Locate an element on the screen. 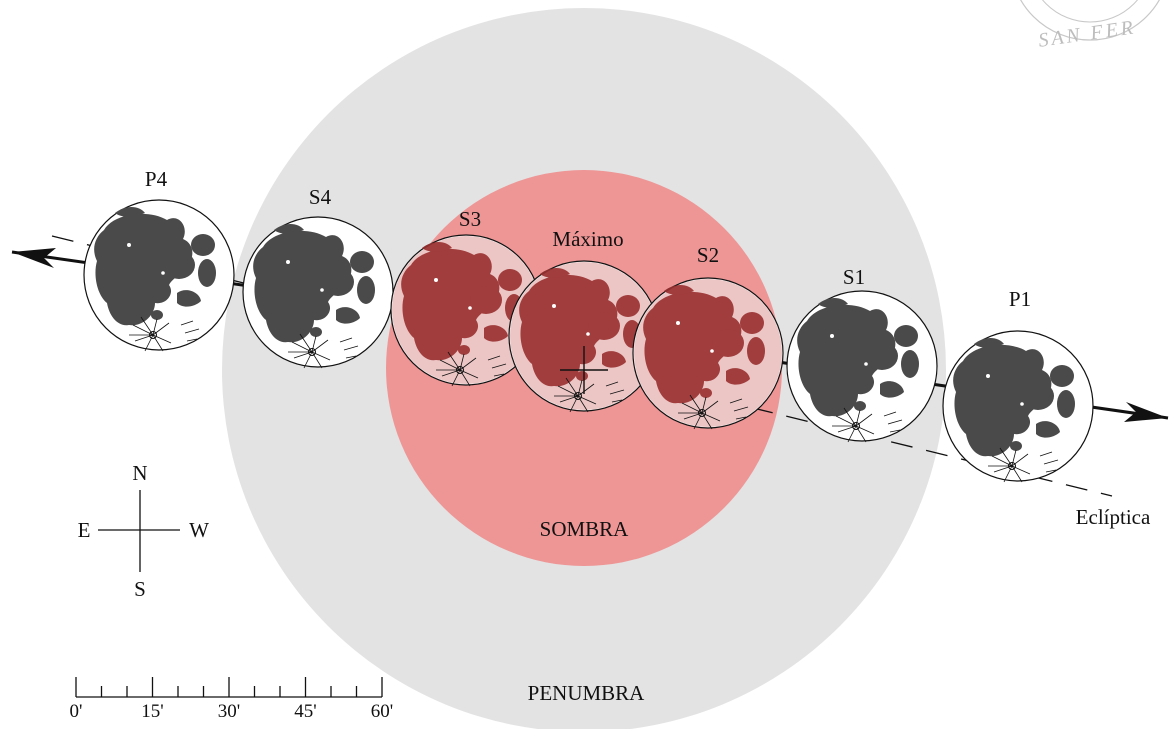  compass: N S E W is located at coordinates (144, 531).